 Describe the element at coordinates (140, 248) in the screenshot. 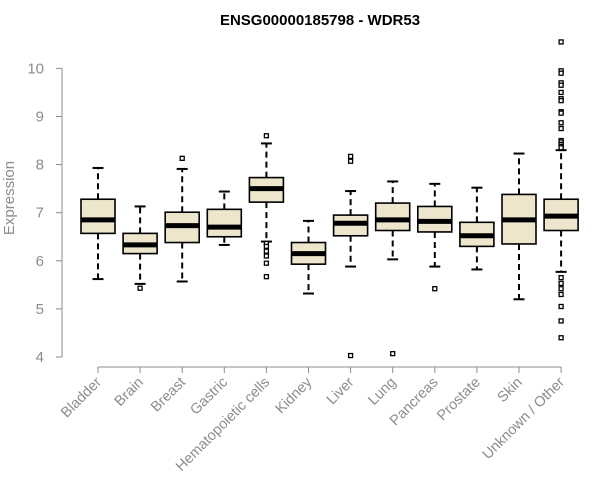

I see `box-brain` at that location.